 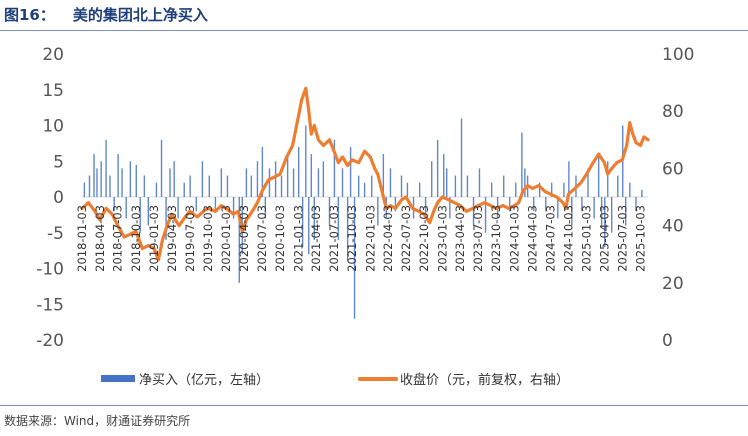 What do you see at coordinates (50, 198) in the screenshot?
I see `left-axis: 20 15 10 5 0 -5 -10 -15 -20` at bounding box center [50, 198].